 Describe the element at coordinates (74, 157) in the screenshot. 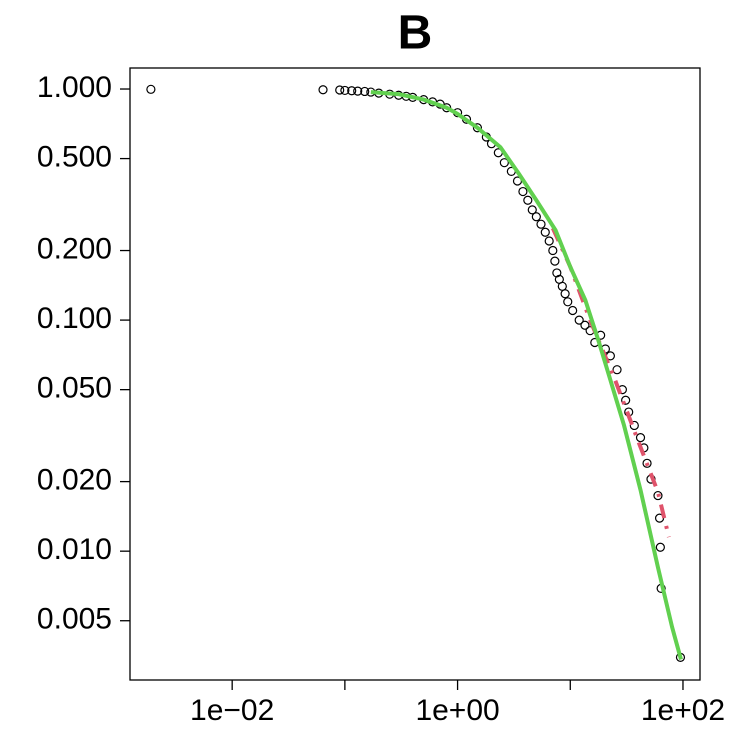

I see `y-tick-label: 0.500` at that location.